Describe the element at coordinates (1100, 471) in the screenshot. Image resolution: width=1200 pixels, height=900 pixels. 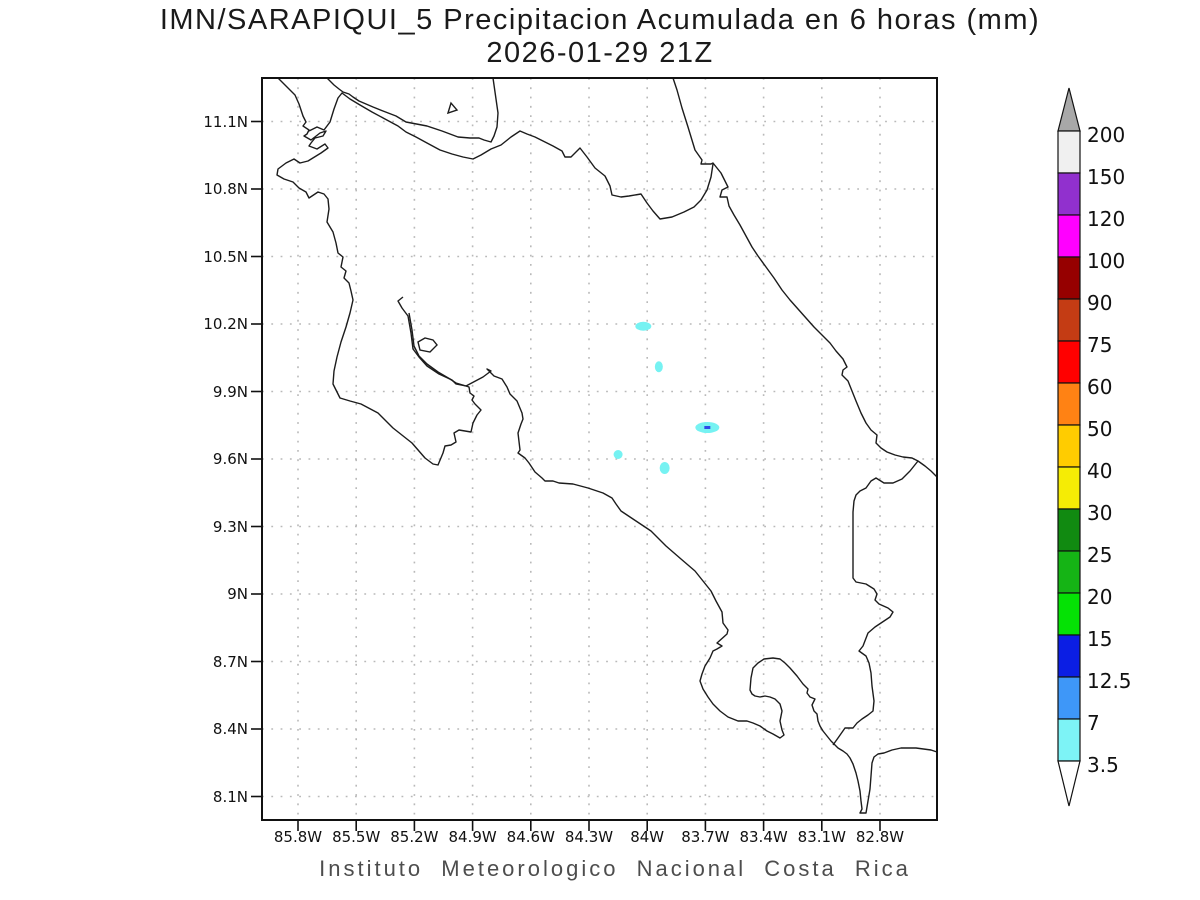
I see `colorbar-level-label: 40` at that location.